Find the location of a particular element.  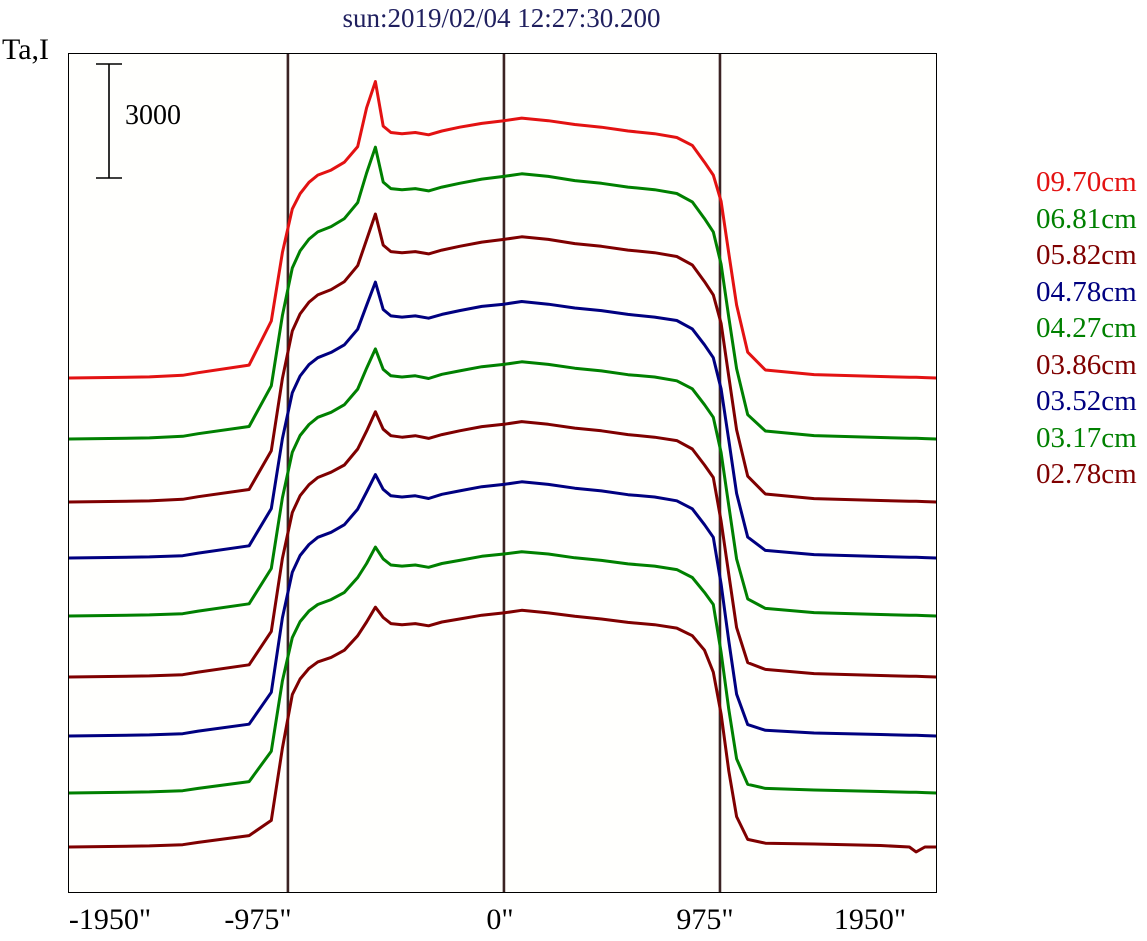

legend-item-02.78cm: 02.78cm is located at coordinates (1086, 474).